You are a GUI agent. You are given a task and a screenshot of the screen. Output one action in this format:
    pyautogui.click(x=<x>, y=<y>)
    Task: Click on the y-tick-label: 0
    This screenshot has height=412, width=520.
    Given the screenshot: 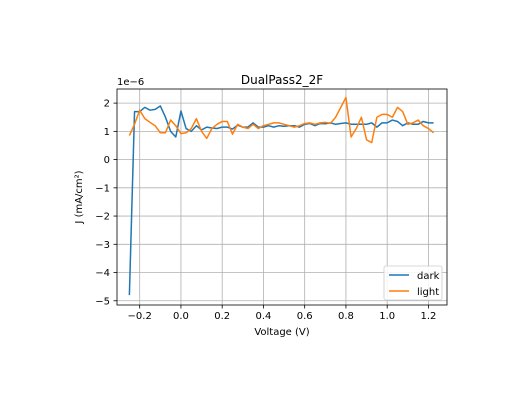 What is the action you would take?
    pyautogui.click(x=107, y=160)
    